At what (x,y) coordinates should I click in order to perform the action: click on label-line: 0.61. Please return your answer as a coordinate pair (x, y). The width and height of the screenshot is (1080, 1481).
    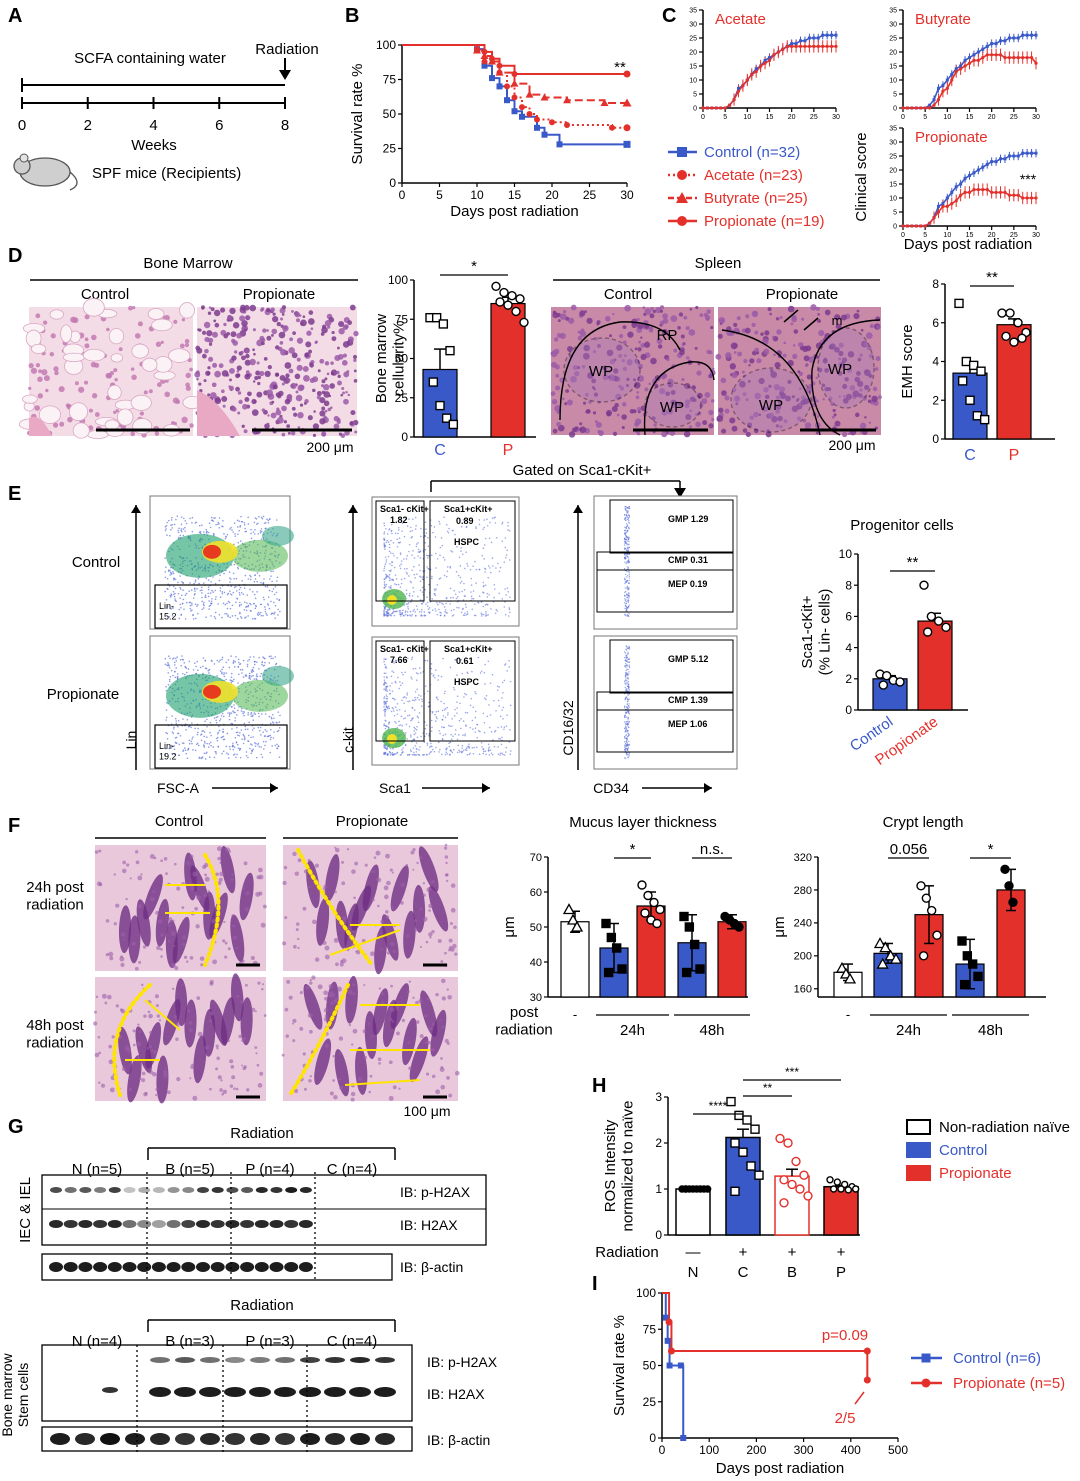
    Looking at the image, I should click on (465, 661).